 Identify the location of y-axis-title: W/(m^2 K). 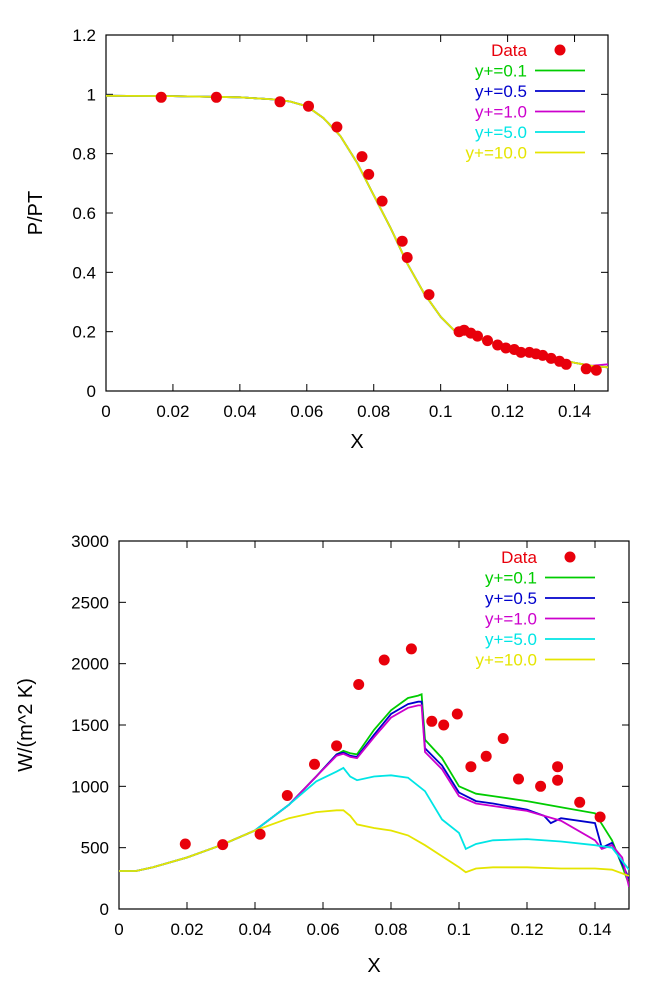
(26, 725).